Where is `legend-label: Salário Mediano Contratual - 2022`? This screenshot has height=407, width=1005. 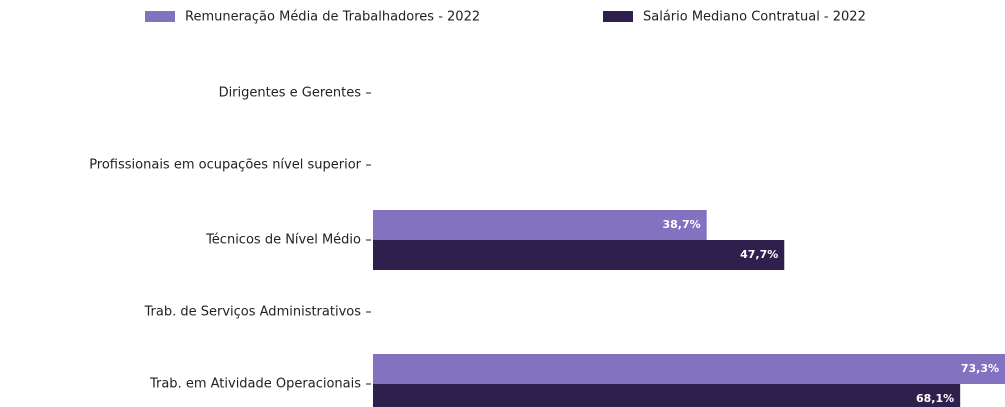 legend-label: Salário Mediano Contratual - 2022 is located at coordinates (754, 17).